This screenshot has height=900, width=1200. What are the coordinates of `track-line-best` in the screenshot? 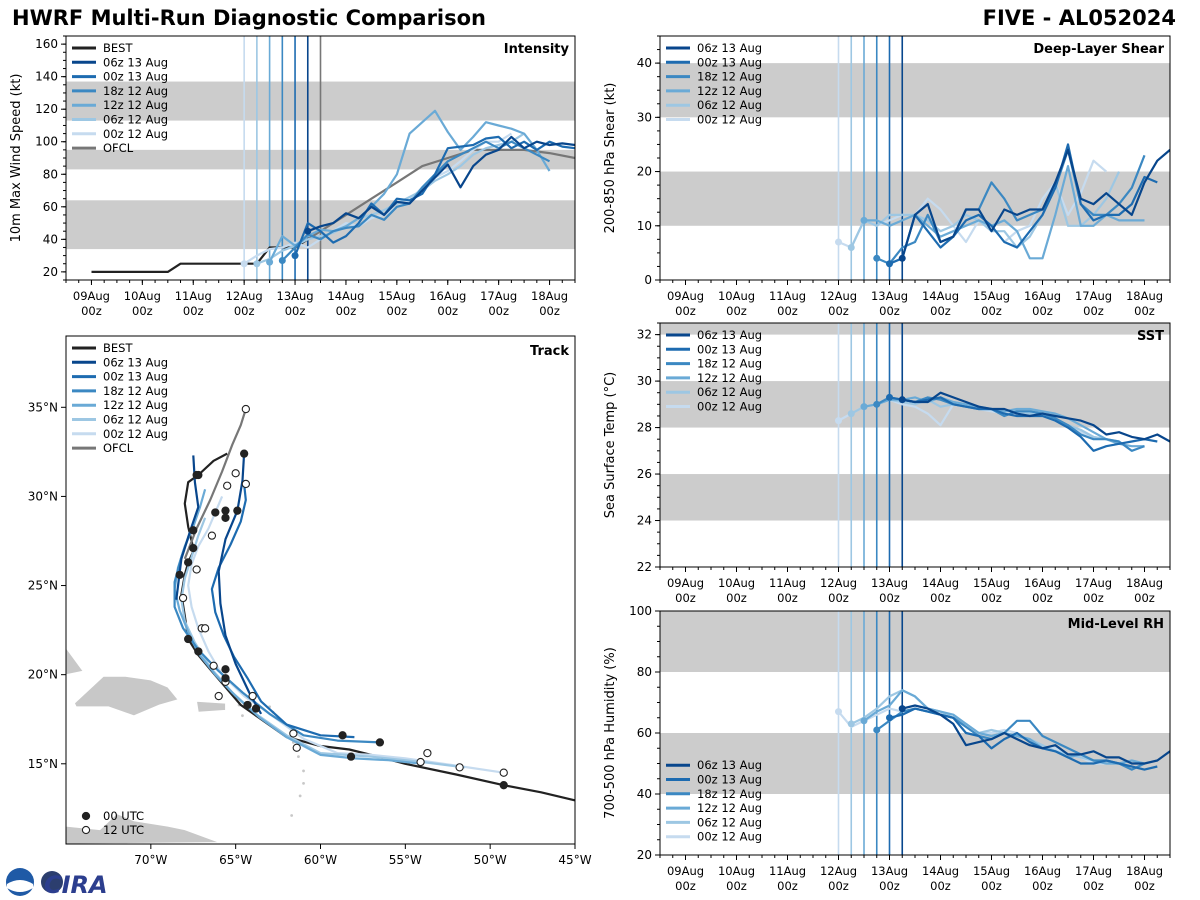 It's located at (205, 500).